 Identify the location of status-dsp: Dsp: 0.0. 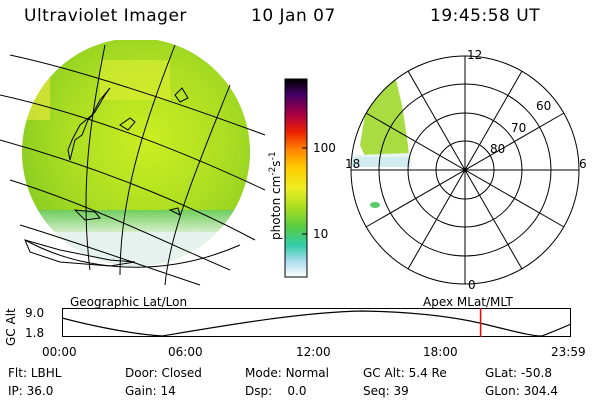
(276, 391).